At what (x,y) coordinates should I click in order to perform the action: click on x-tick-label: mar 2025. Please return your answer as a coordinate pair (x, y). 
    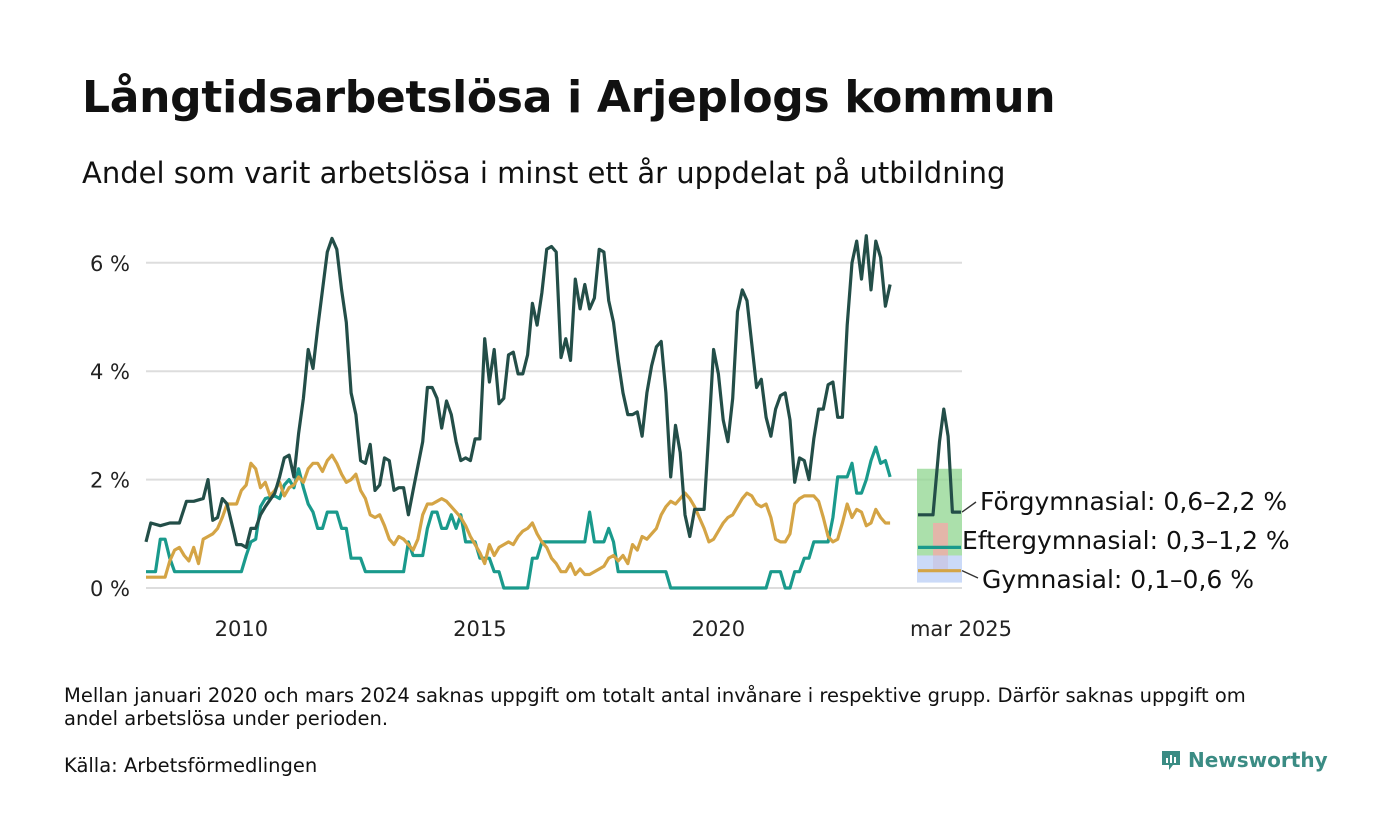
    Looking at the image, I should click on (961, 629).